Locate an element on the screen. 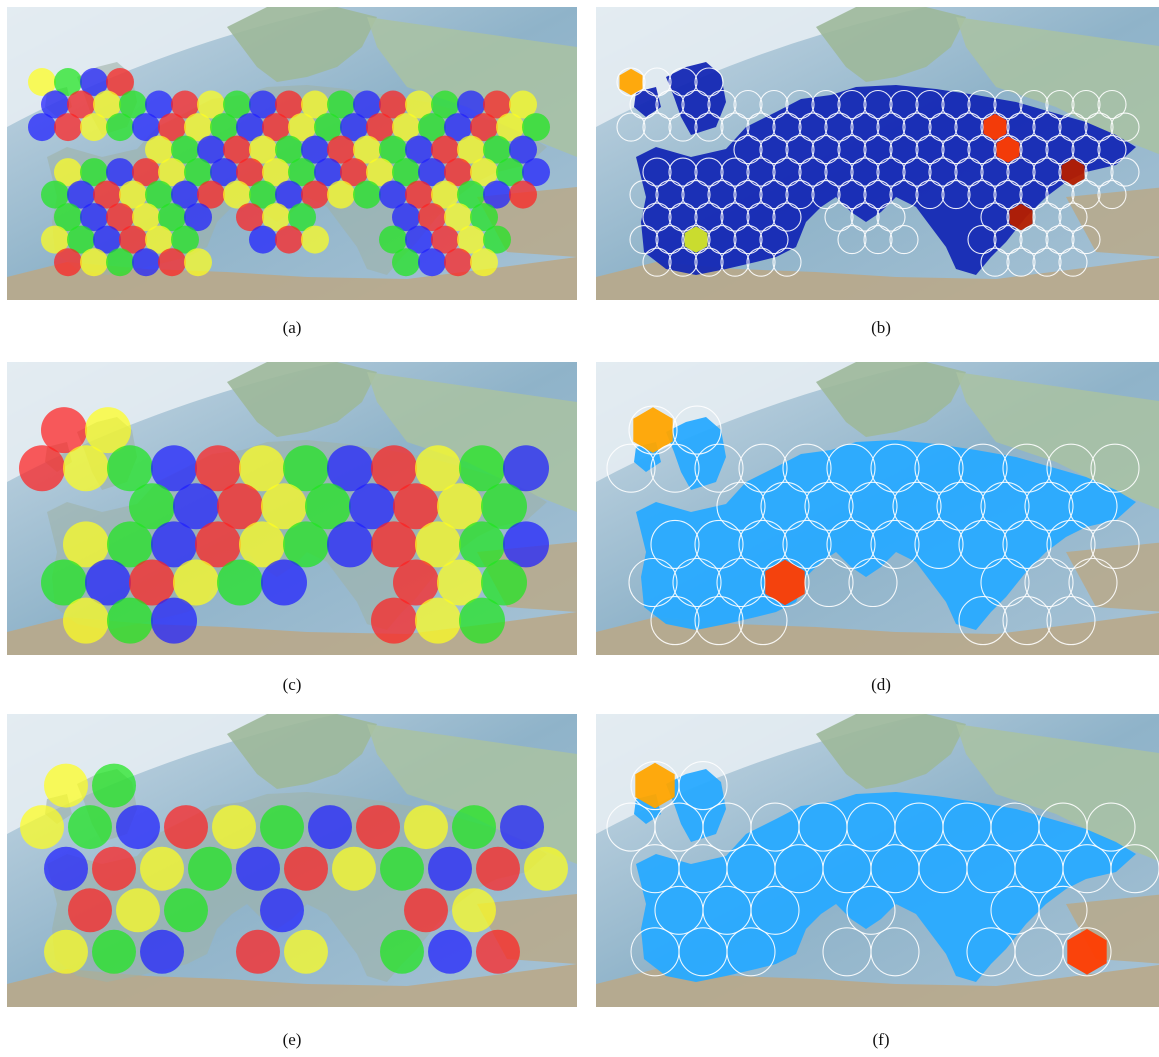 Image resolution: width=1159 pixels, height=1057 pixels. caption-b: (b) is located at coordinates (881, 327).